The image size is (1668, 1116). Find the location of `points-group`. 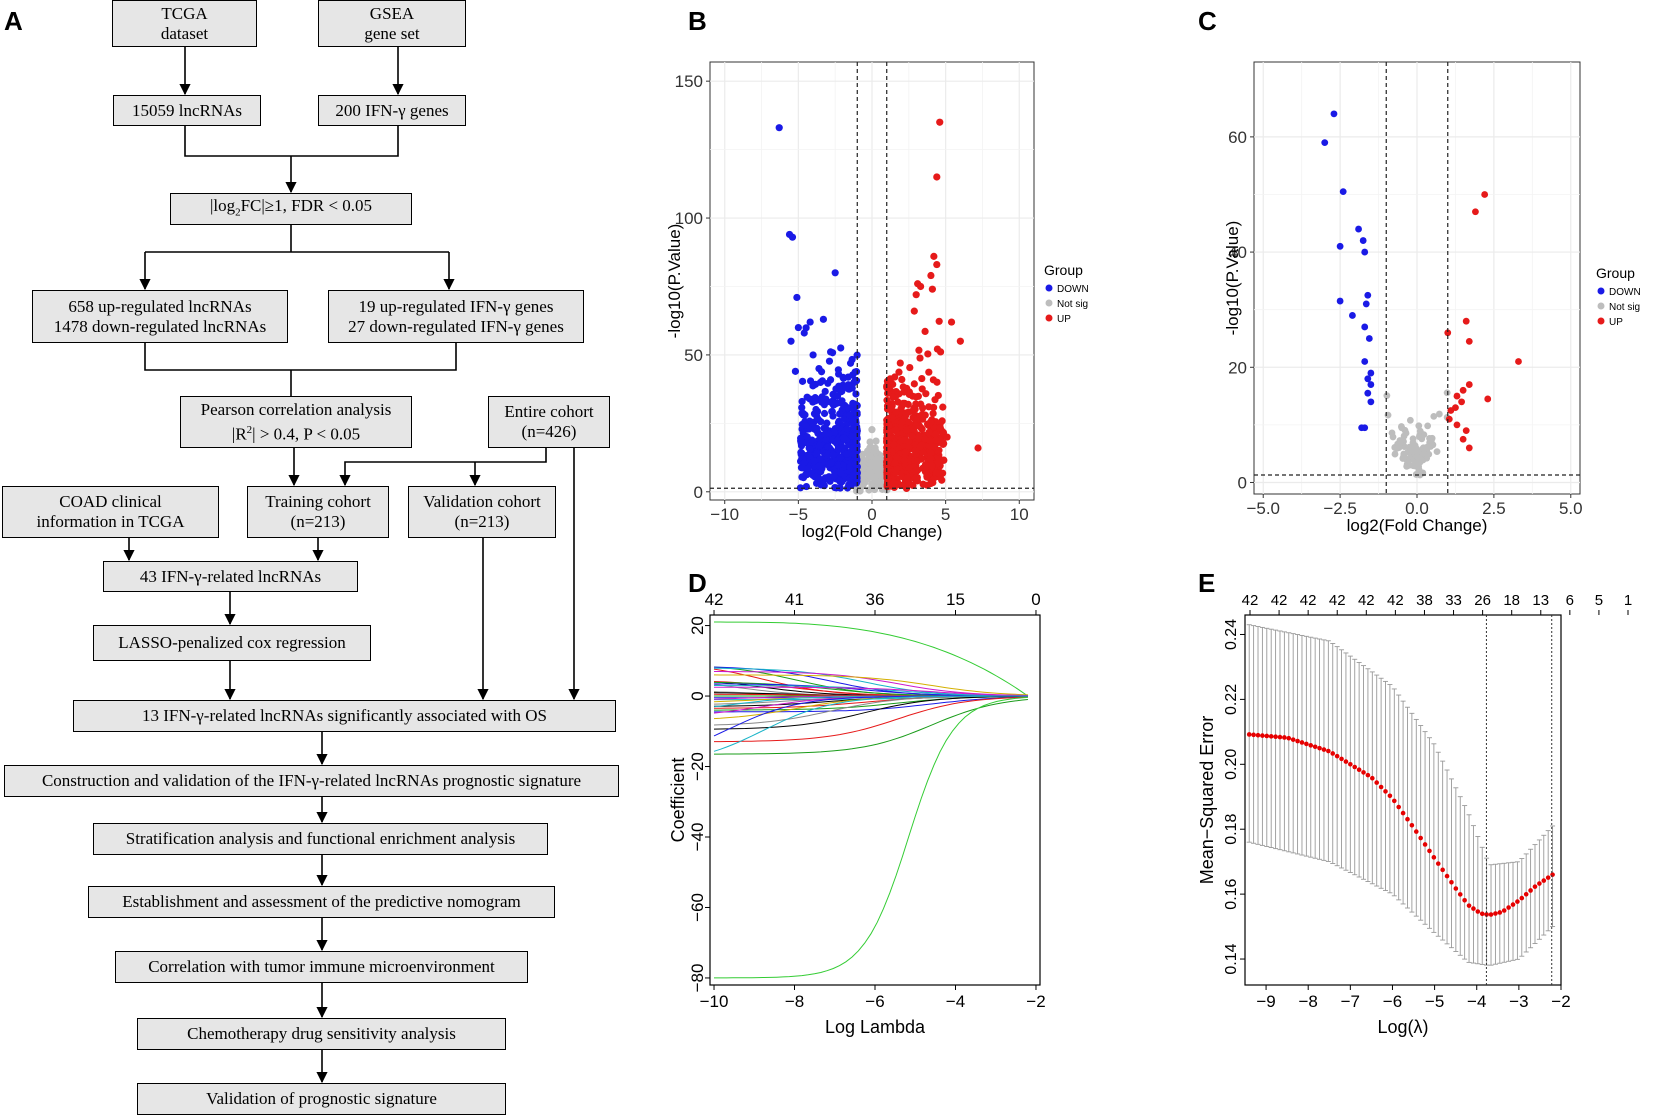

points-group is located at coordinates (878, 306).